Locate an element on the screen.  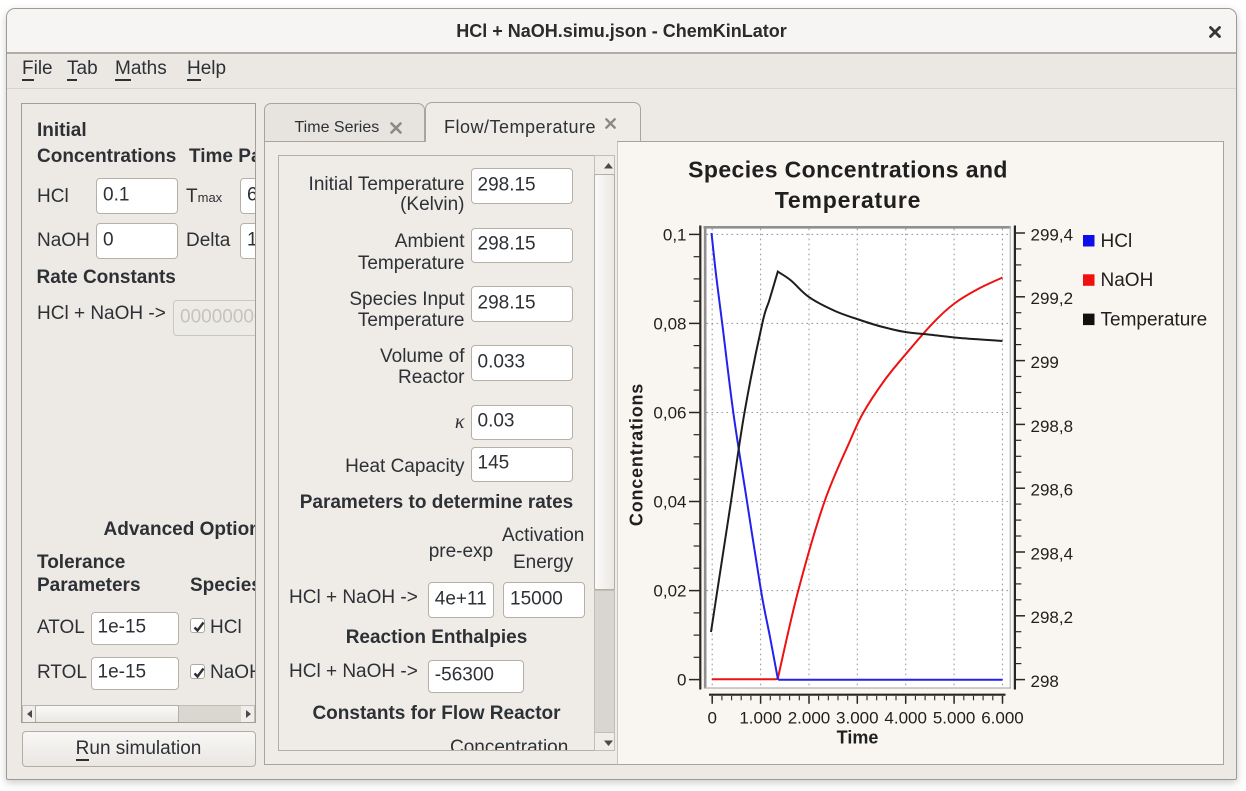
svg-text: NaOH is located at coordinates (1127, 280).